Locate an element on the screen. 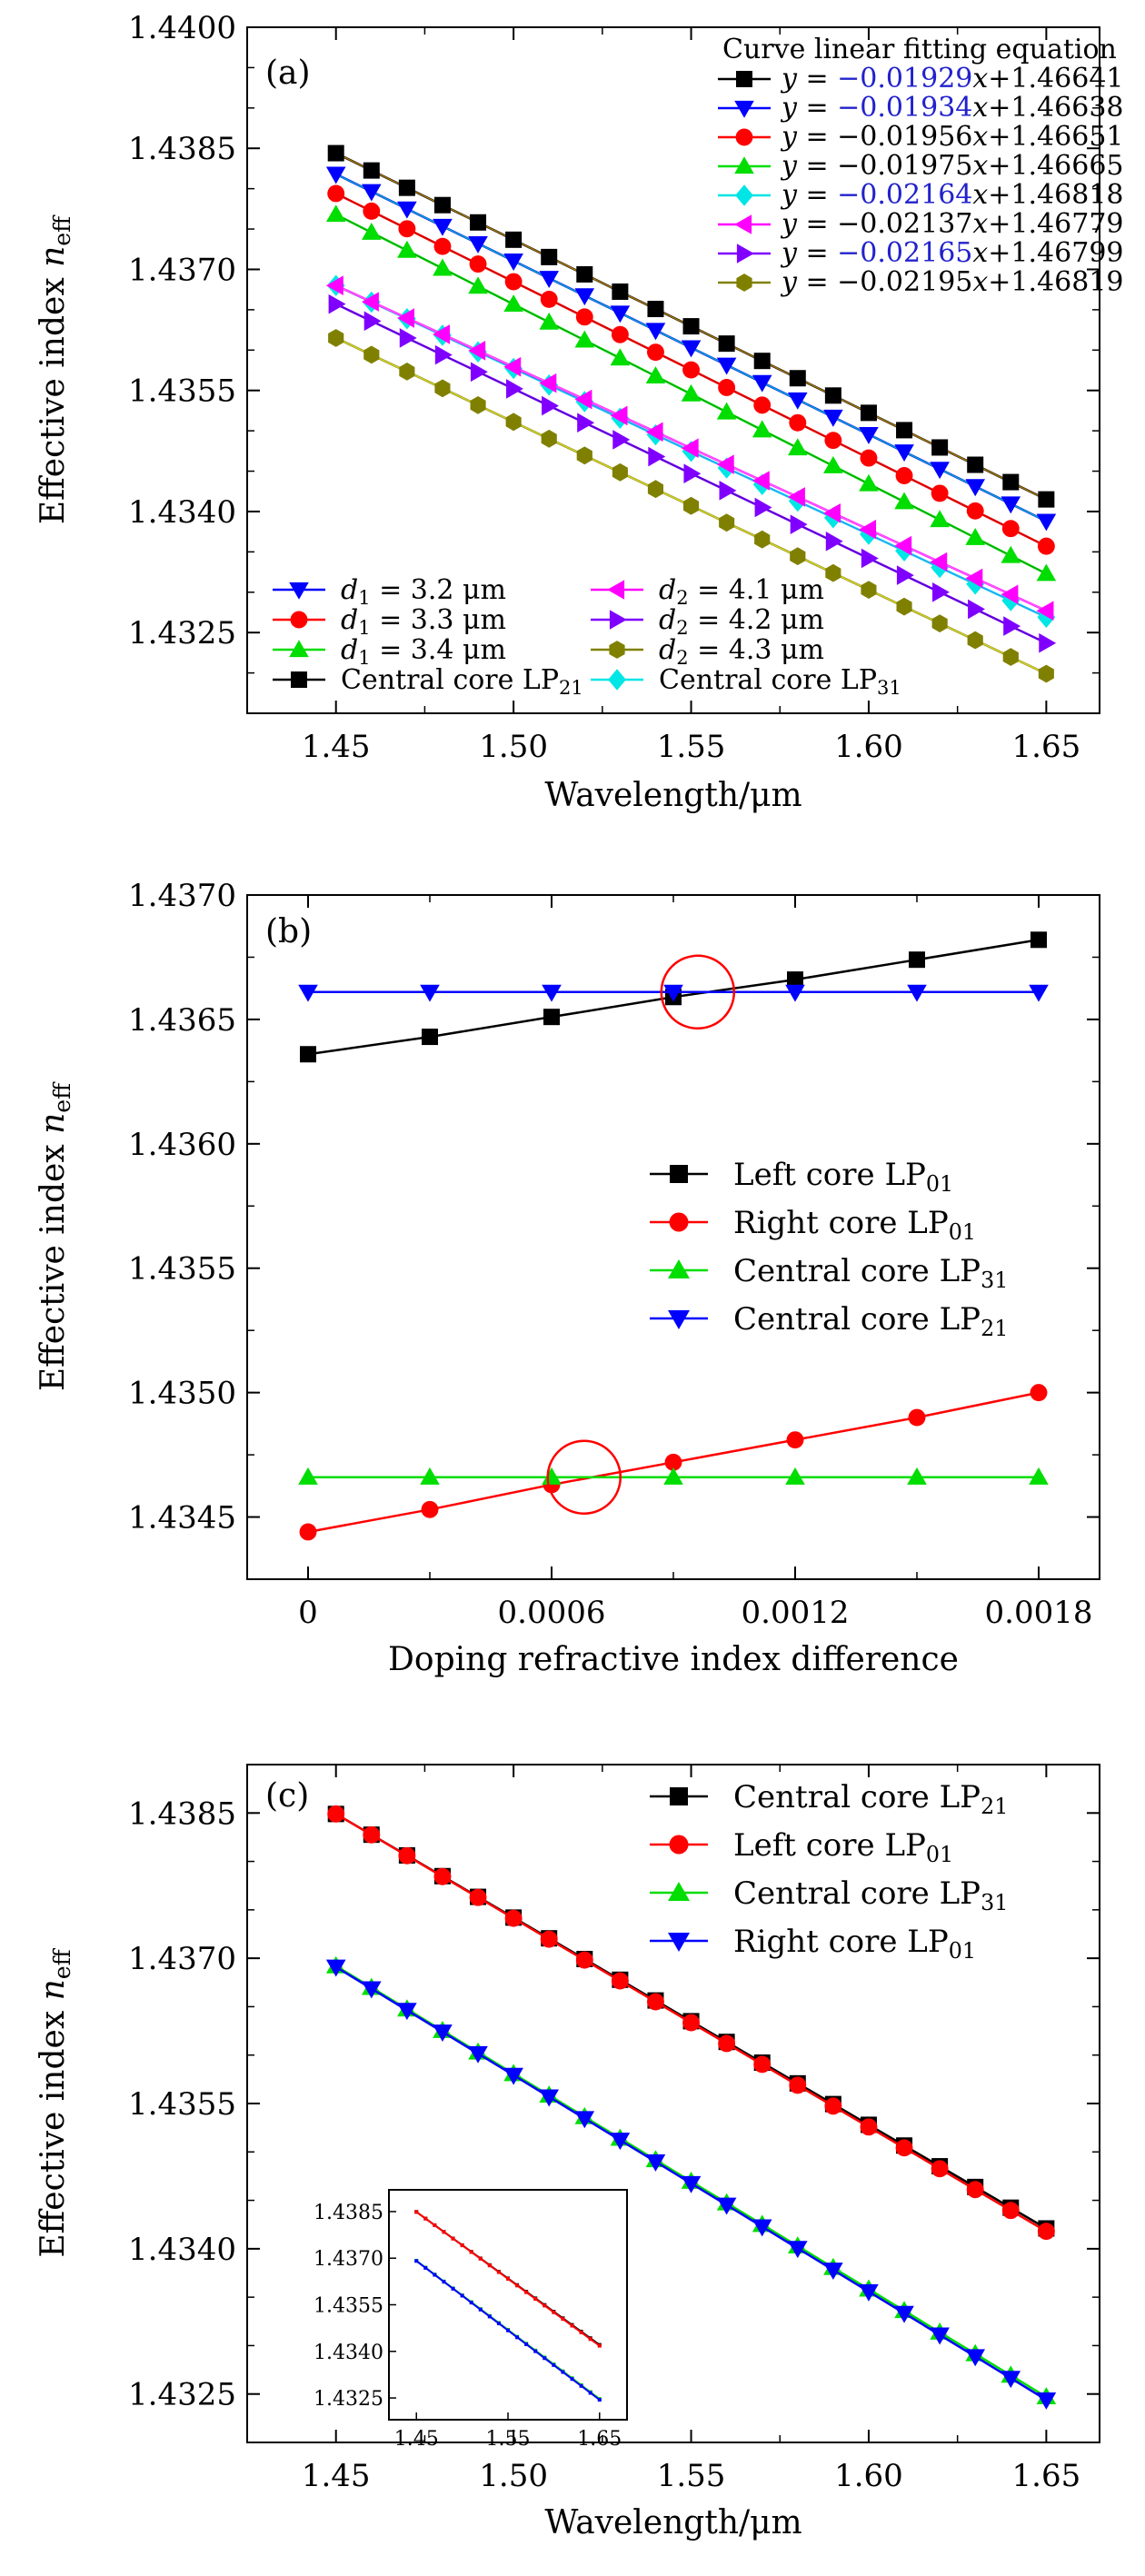  legend-label: d2 = 4.3 μm is located at coordinates (741, 652).